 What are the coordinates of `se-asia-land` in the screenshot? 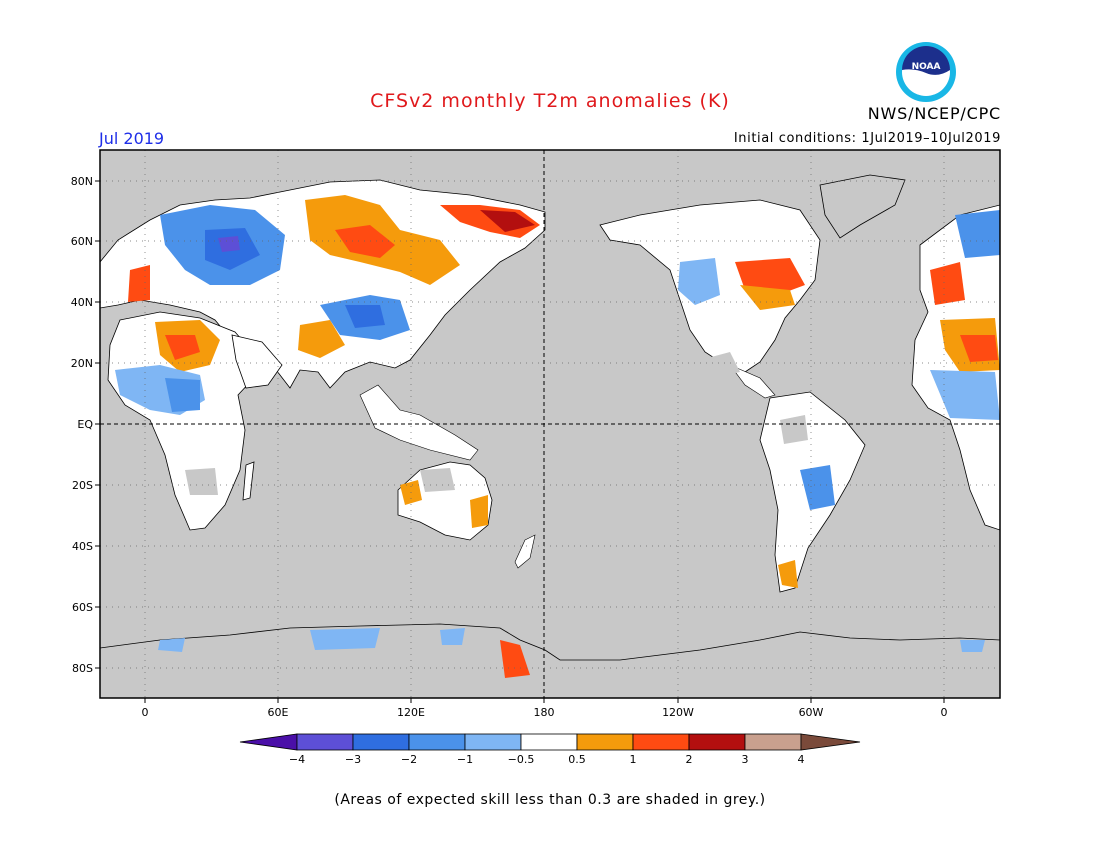 It's located at (419, 422).